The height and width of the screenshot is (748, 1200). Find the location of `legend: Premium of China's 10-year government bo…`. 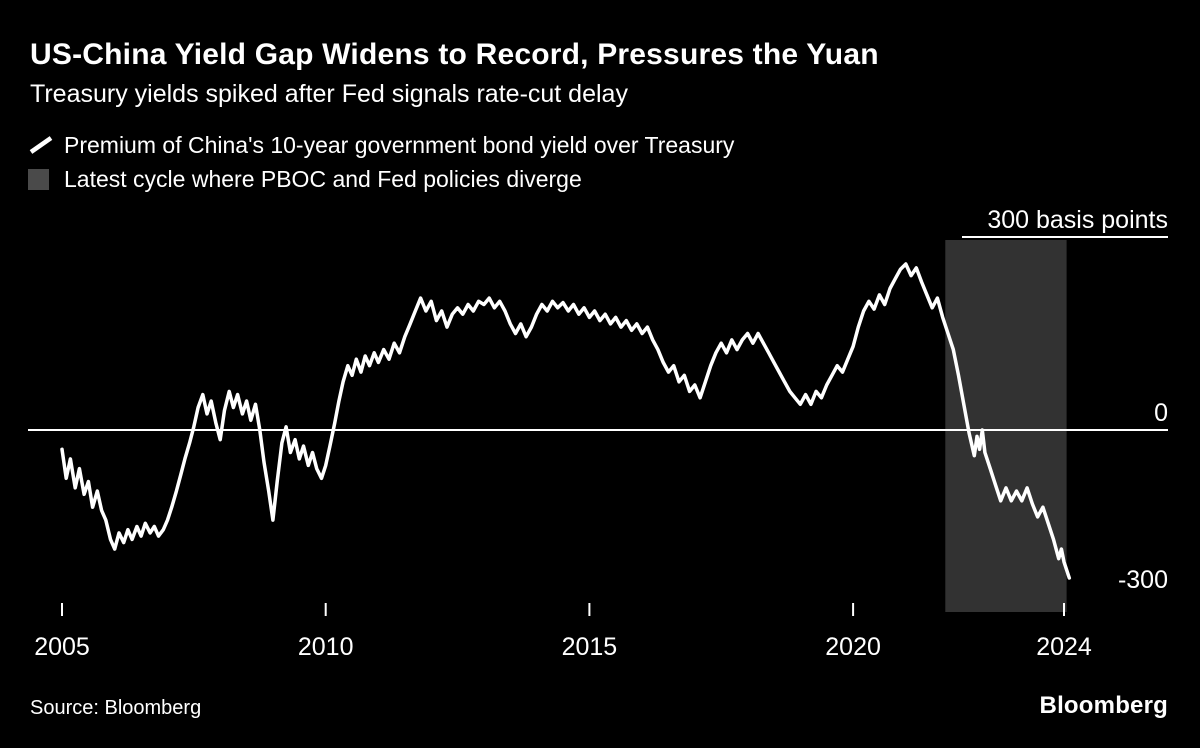

legend: Premium of China's 10-year government bo… is located at coordinates (381, 162).